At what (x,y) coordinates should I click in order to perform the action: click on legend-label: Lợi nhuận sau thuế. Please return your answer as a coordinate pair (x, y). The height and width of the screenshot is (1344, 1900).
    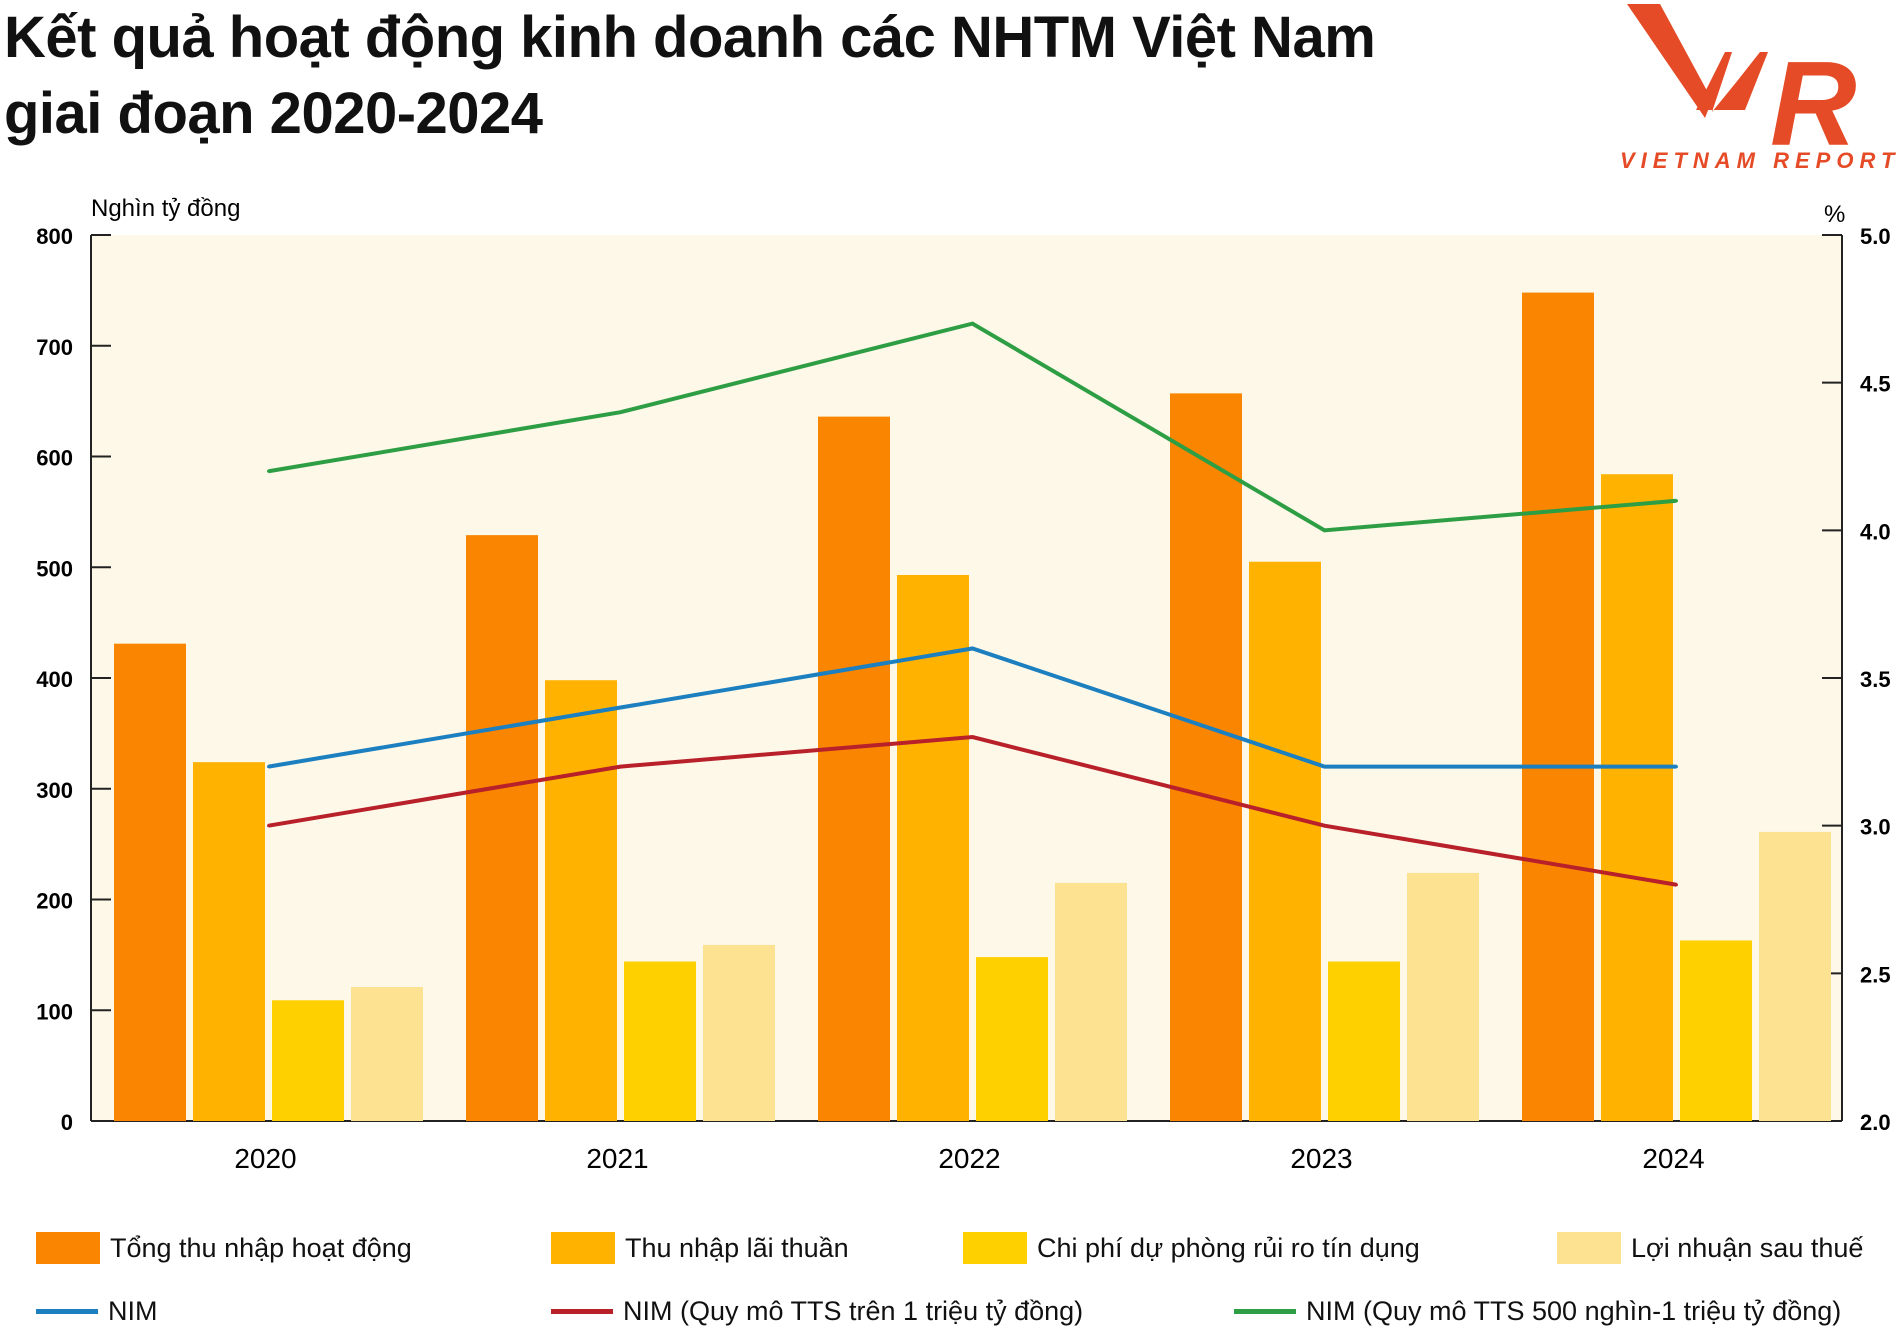
    Looking at the image, I should click on (1747, 1247).